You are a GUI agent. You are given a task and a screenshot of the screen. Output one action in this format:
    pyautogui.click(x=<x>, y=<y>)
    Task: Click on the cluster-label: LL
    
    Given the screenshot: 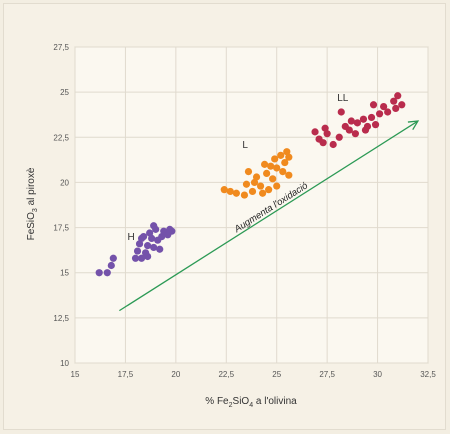 What is the action you would take?
    pyautogui.click(x=343, y=98)
    